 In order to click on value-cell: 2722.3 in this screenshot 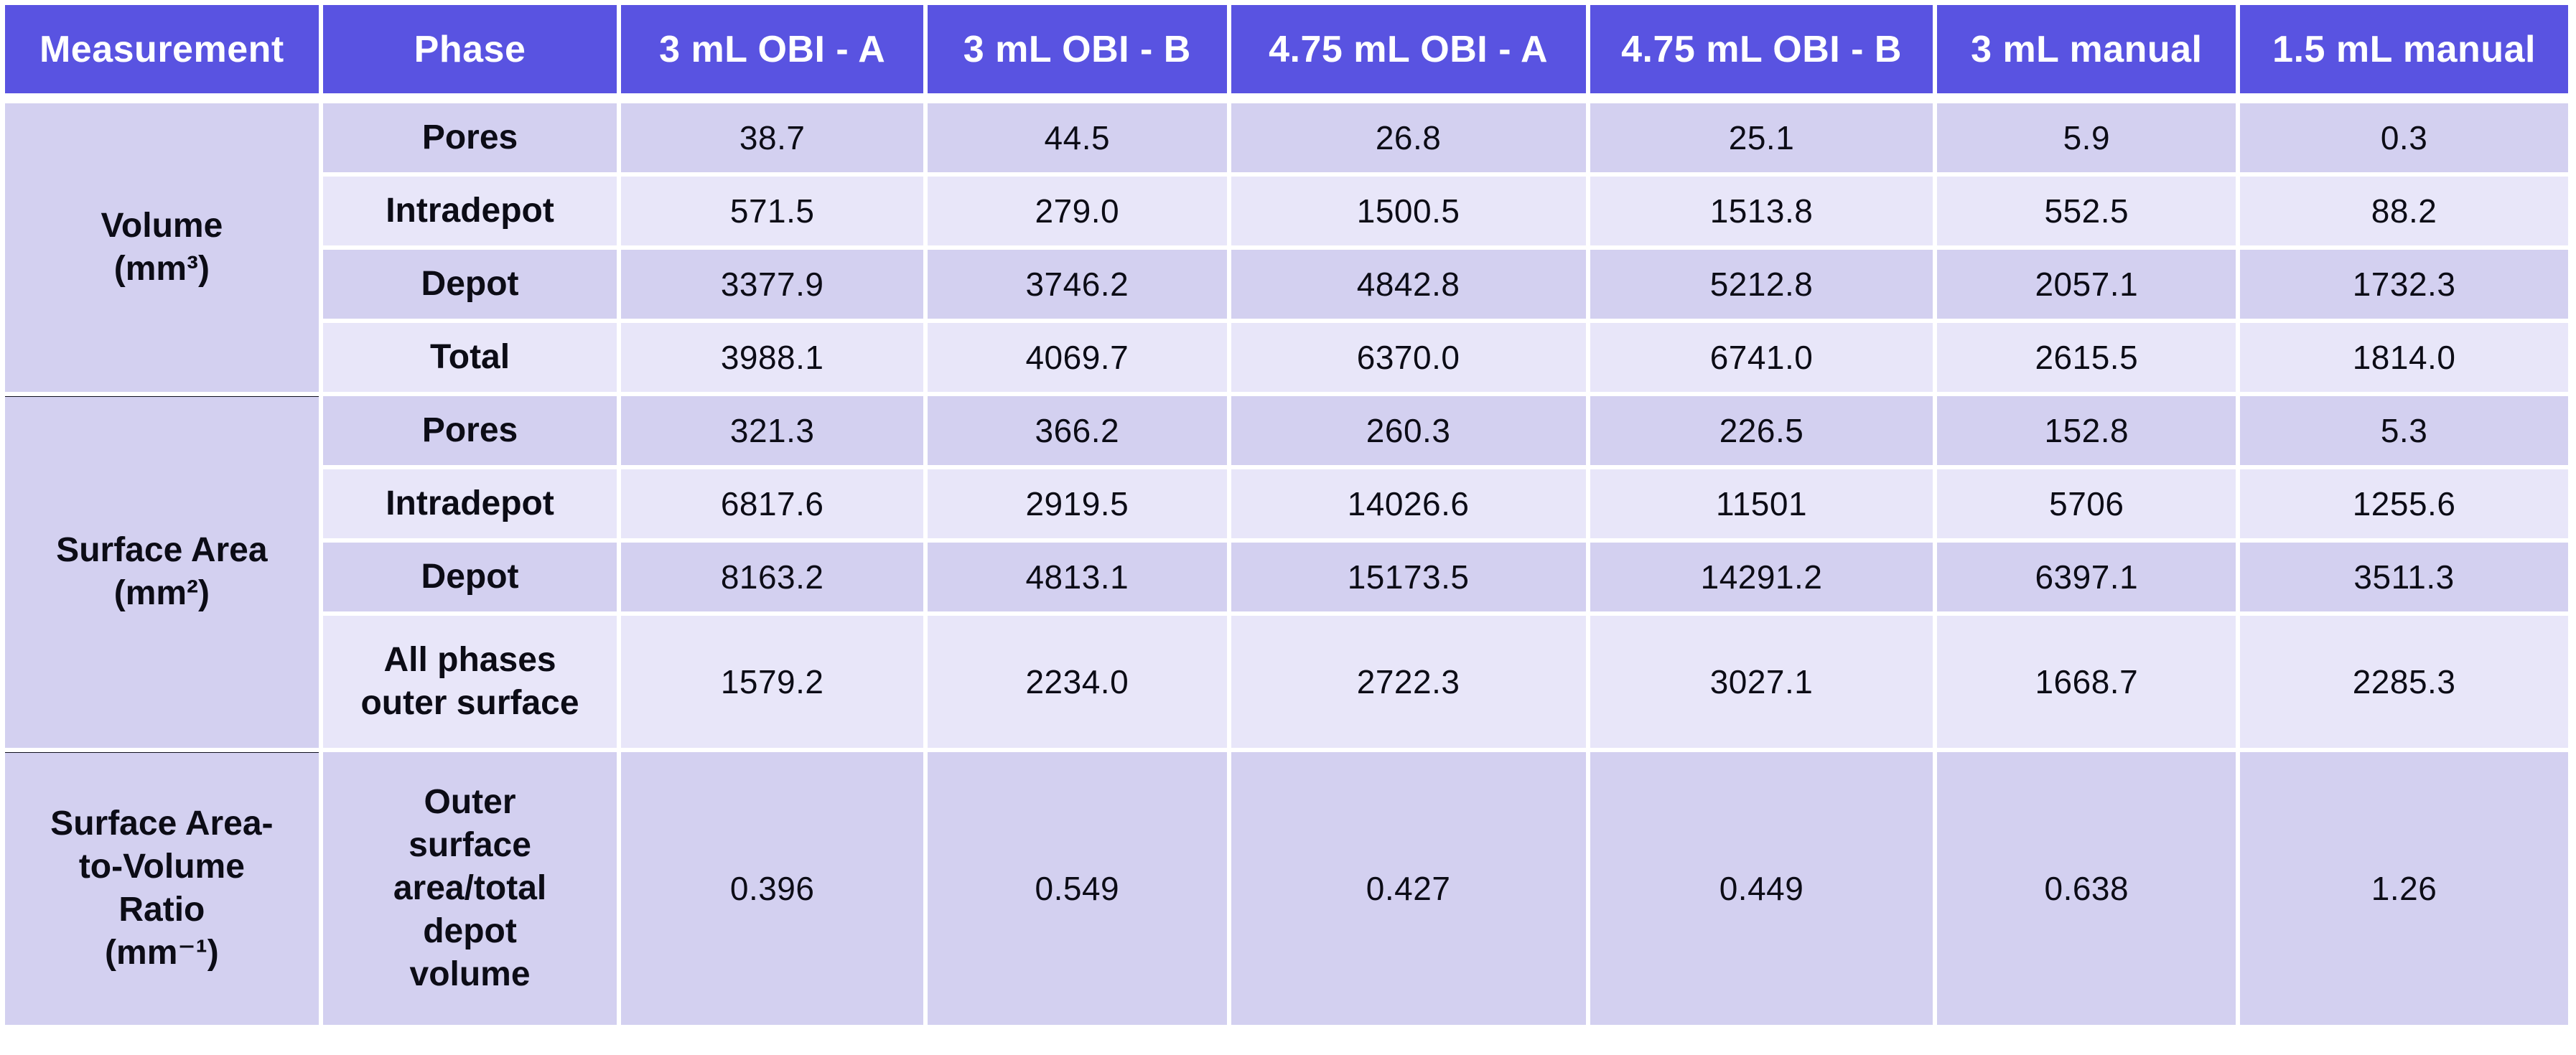, I will do `click(1408, 682)`.